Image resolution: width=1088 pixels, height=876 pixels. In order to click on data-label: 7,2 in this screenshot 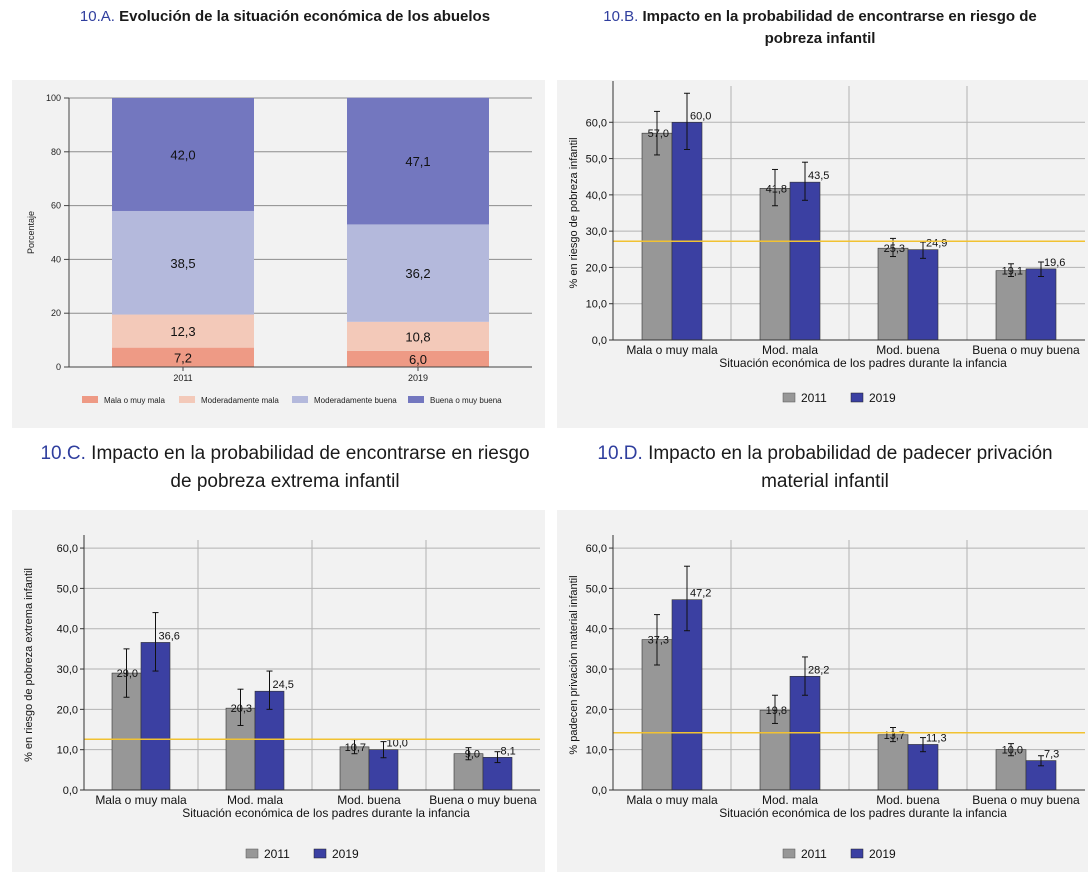, I will do `click(183, 357)`.